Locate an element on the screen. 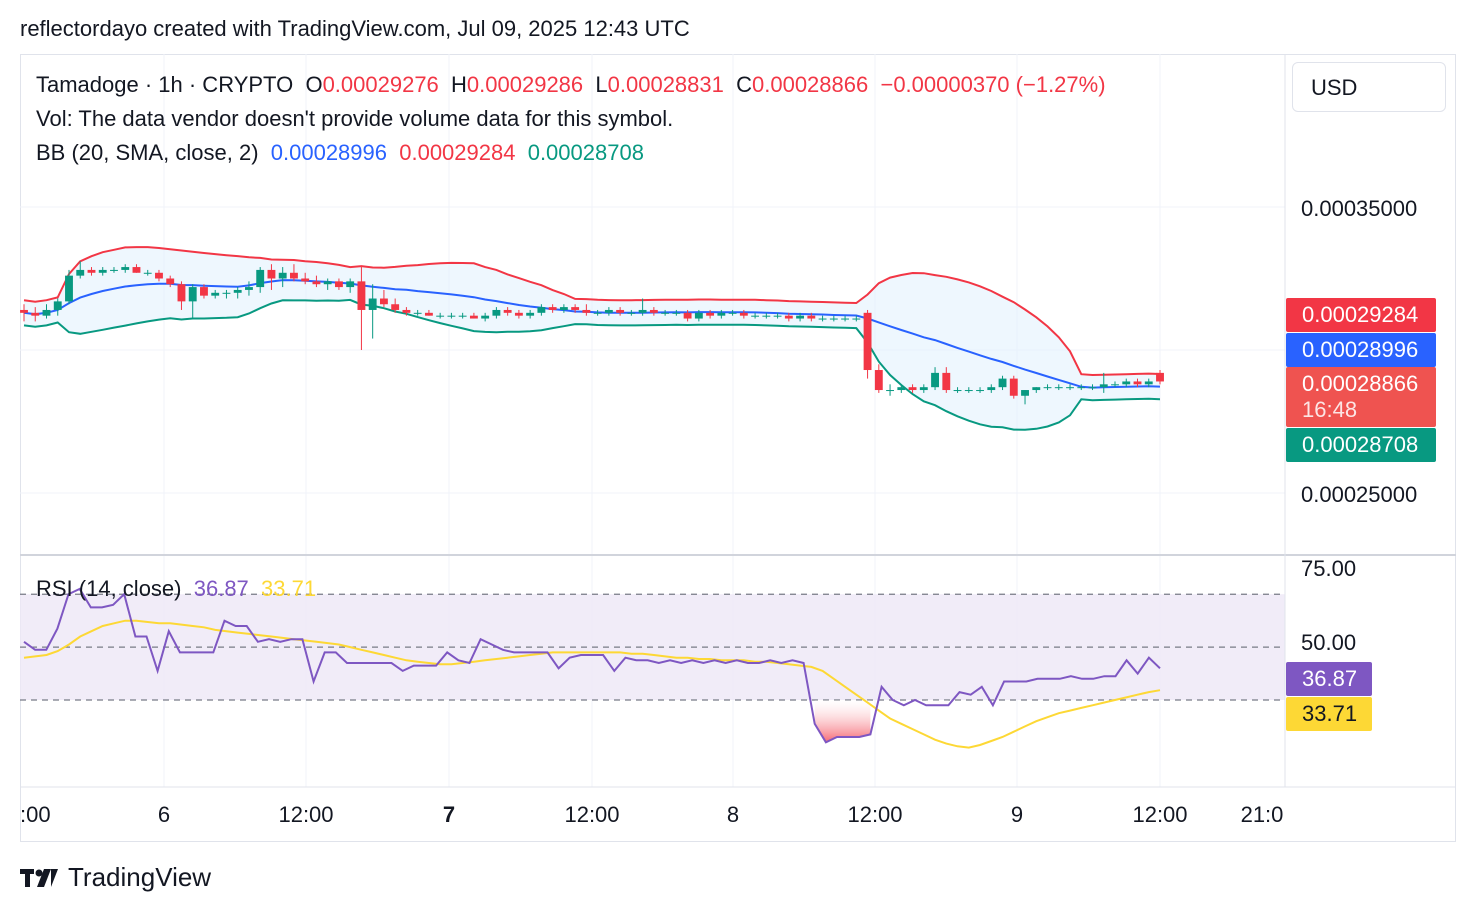 The width and height of the screenshot is (1476, 912). rsi-legend: RSI (14, close) 36.87 33.71 is located at coordinates (176, 589).